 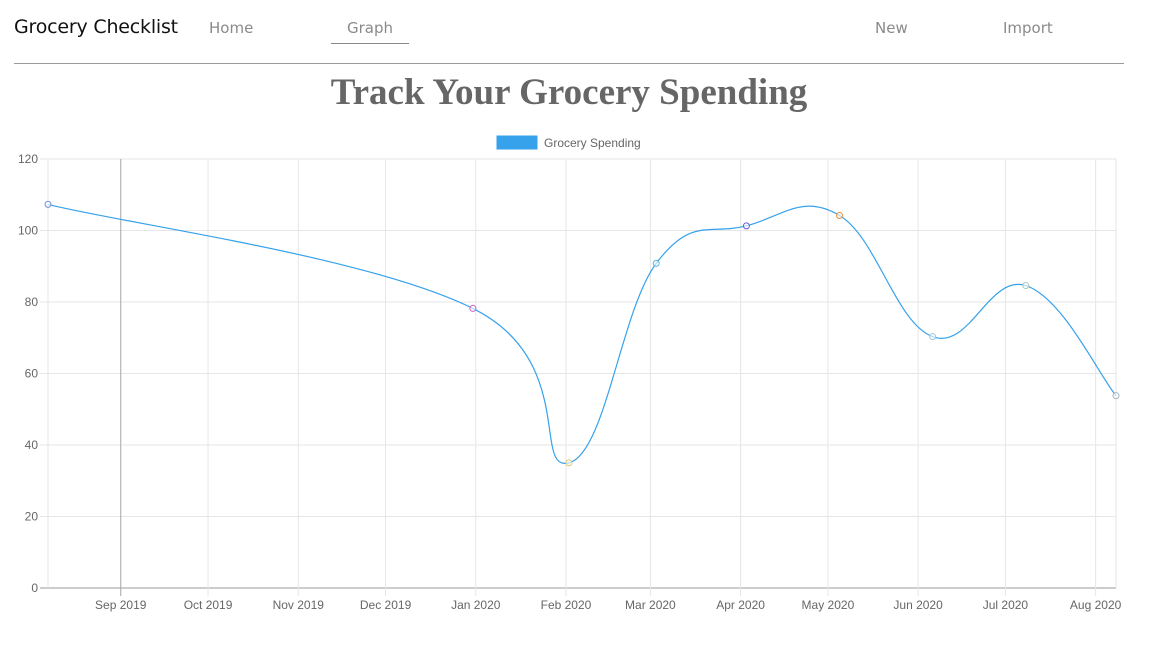 I want to click on x-tick-label: Jun 2020, so click(x=918, y=605).